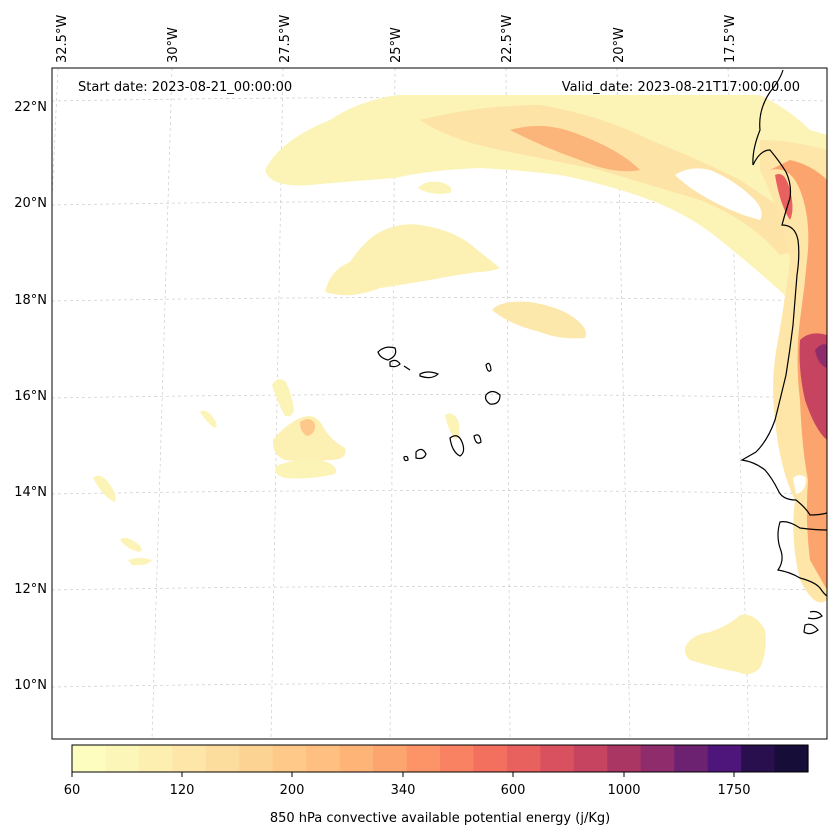 This screenshot has height=836, width=837. What do you see at coordinates (718, 194) in the screenshot?
I see `cape-band-hole` at bounding box center [718, 194].